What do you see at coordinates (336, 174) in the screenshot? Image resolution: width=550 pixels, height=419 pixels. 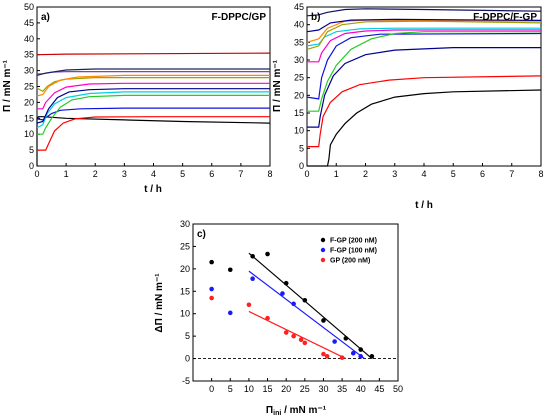 I see `panel-b-xtick-label: 1` at bounding box center [336, 174].